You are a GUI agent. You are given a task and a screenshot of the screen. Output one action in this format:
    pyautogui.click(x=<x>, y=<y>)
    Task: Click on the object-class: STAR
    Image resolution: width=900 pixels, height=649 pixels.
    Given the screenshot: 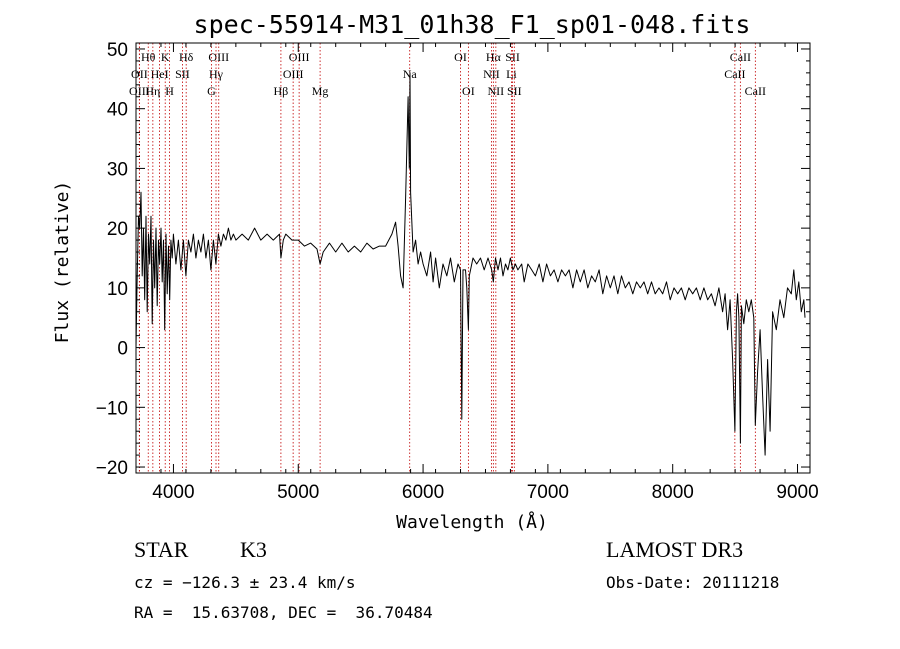 What is the action you would take?
    pyautogui.click(x=161, y=549)
    